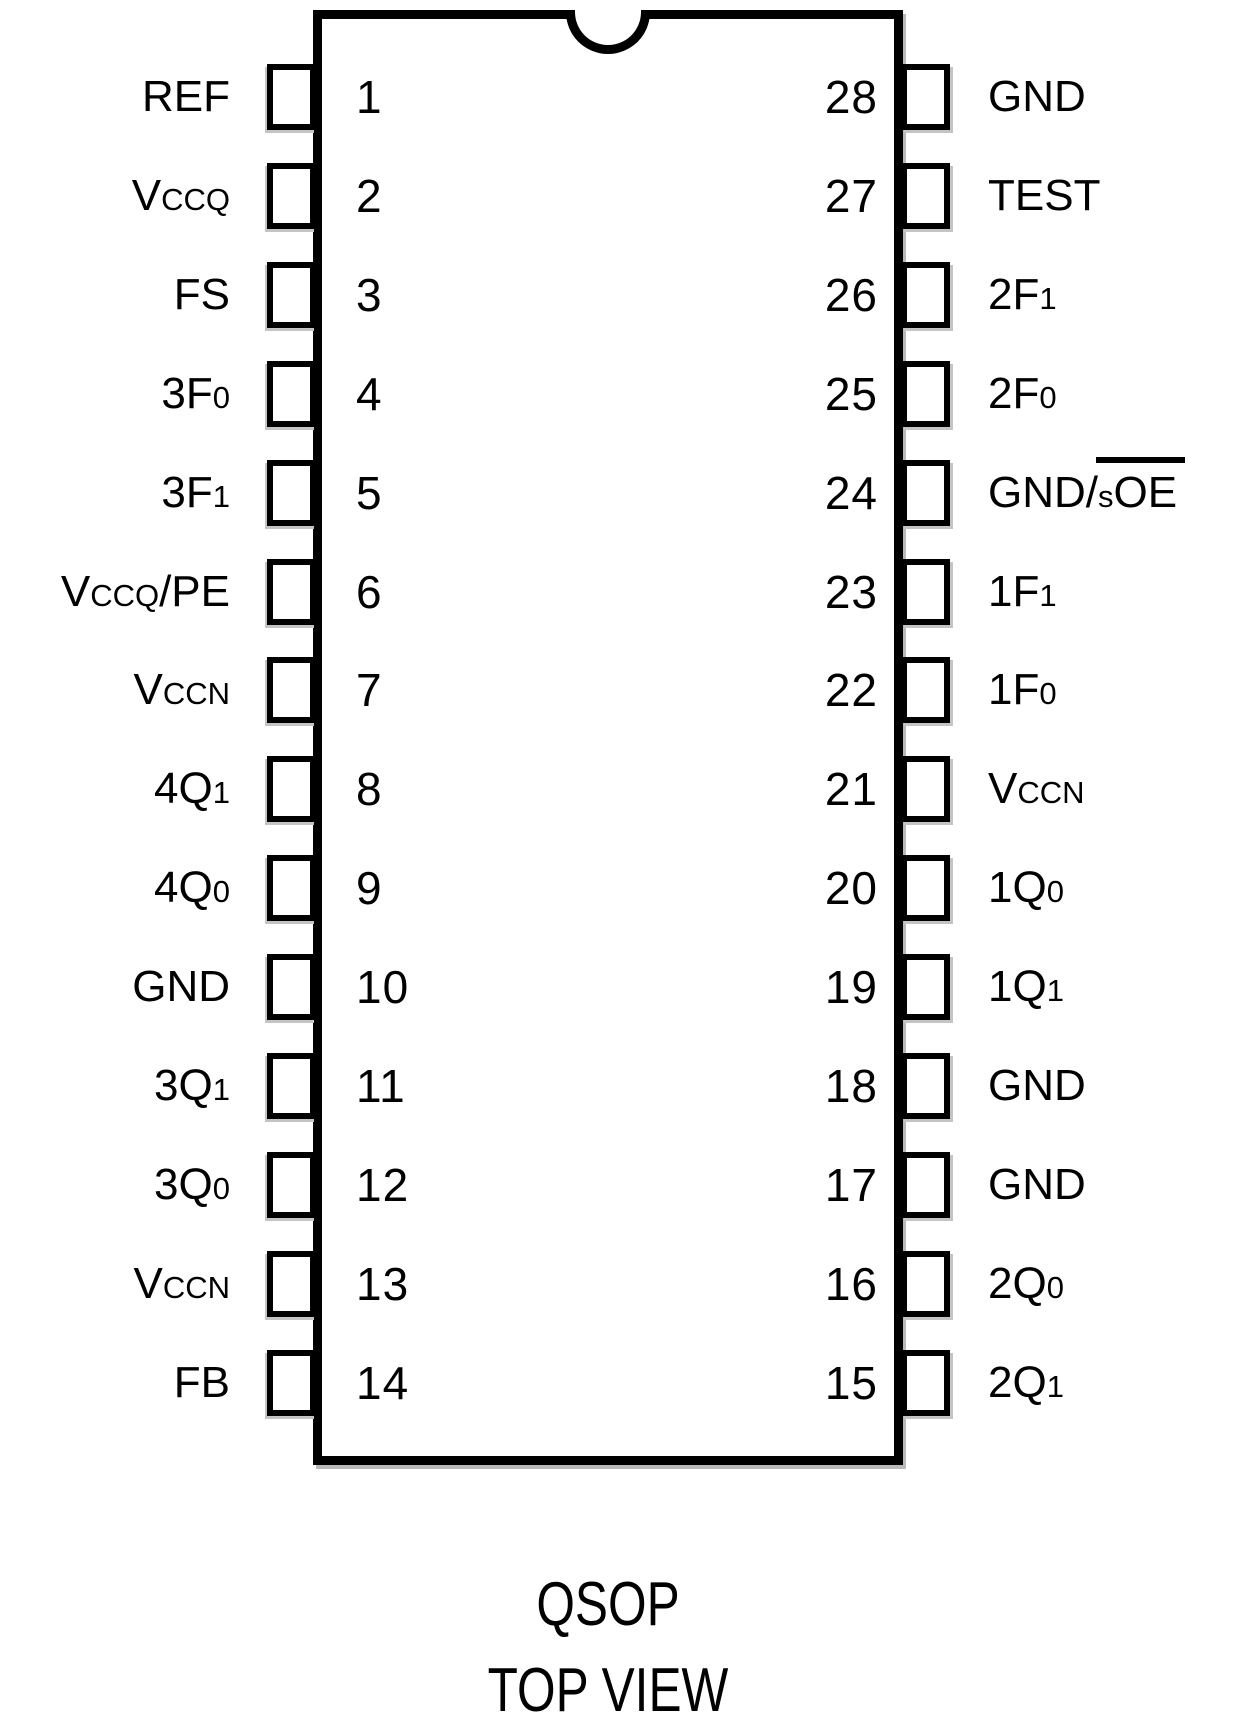  I want to click on pin-number: 25, so click(851, 393).